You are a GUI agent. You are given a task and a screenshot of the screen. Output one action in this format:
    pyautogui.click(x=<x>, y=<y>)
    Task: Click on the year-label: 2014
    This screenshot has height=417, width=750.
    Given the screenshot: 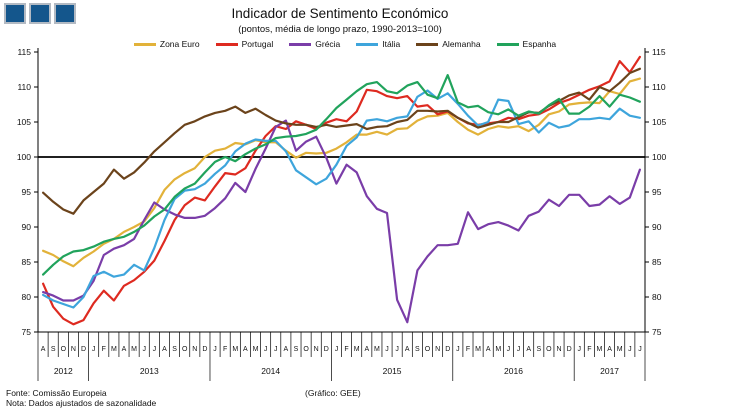 What is the action you would take?
    pyautogui.click(x=270, y=371)
    